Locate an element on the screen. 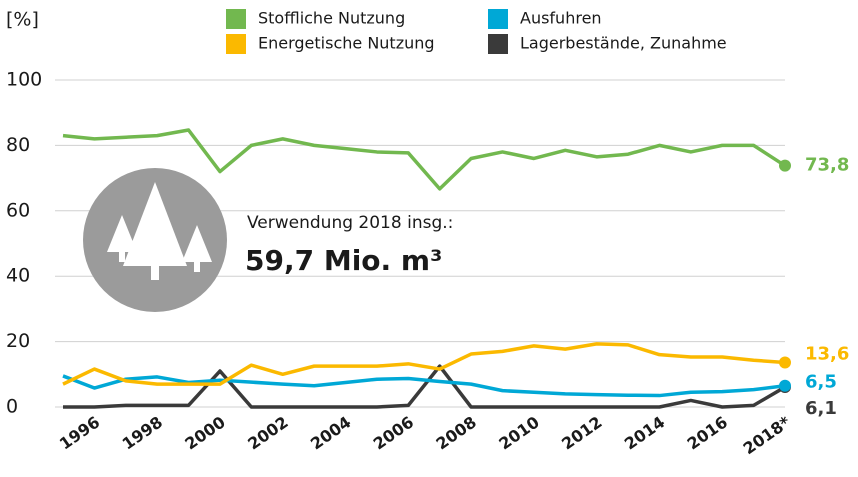 This screenshot has width=858, height=477. y-tick-label: 100 is located at coordinates (24, 80).